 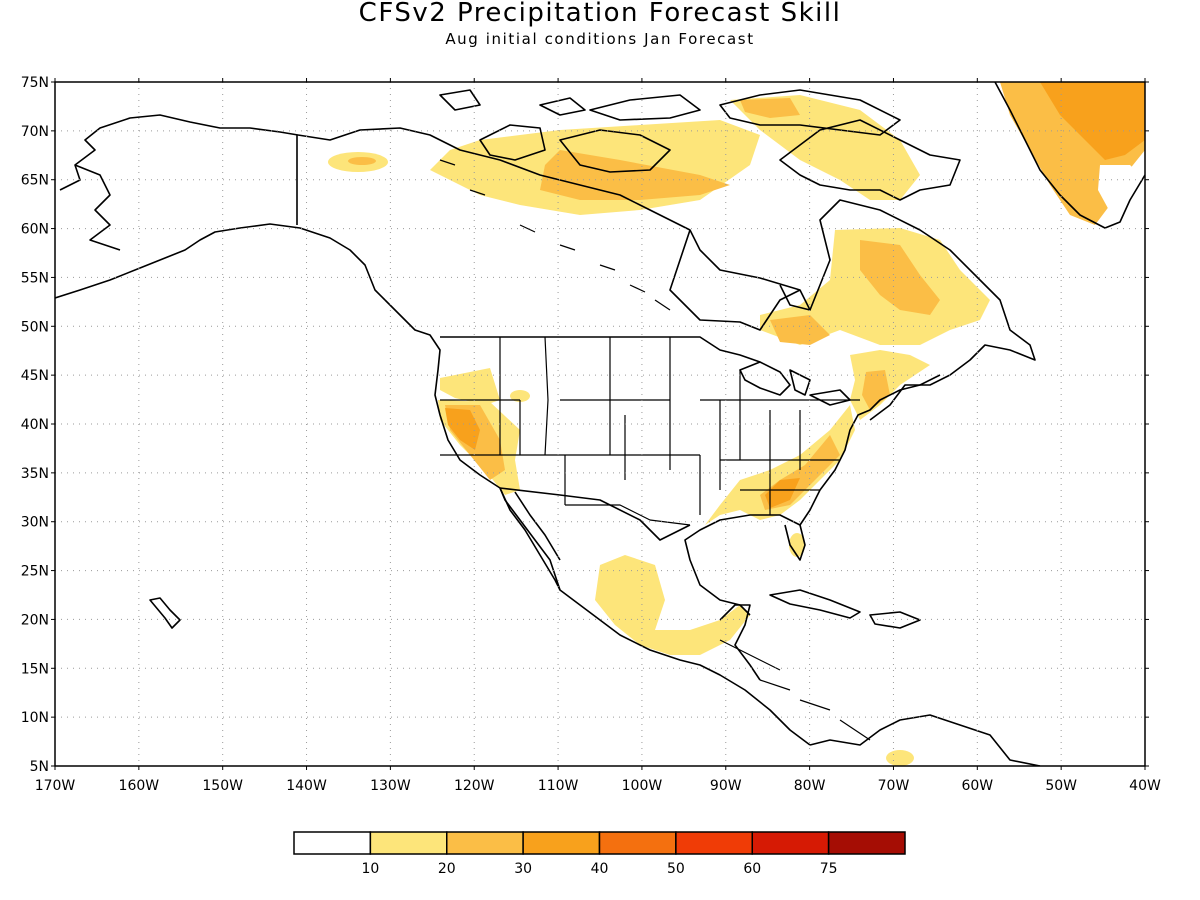 I want to click on lat-label: 30N, so click(x=35, y=523).